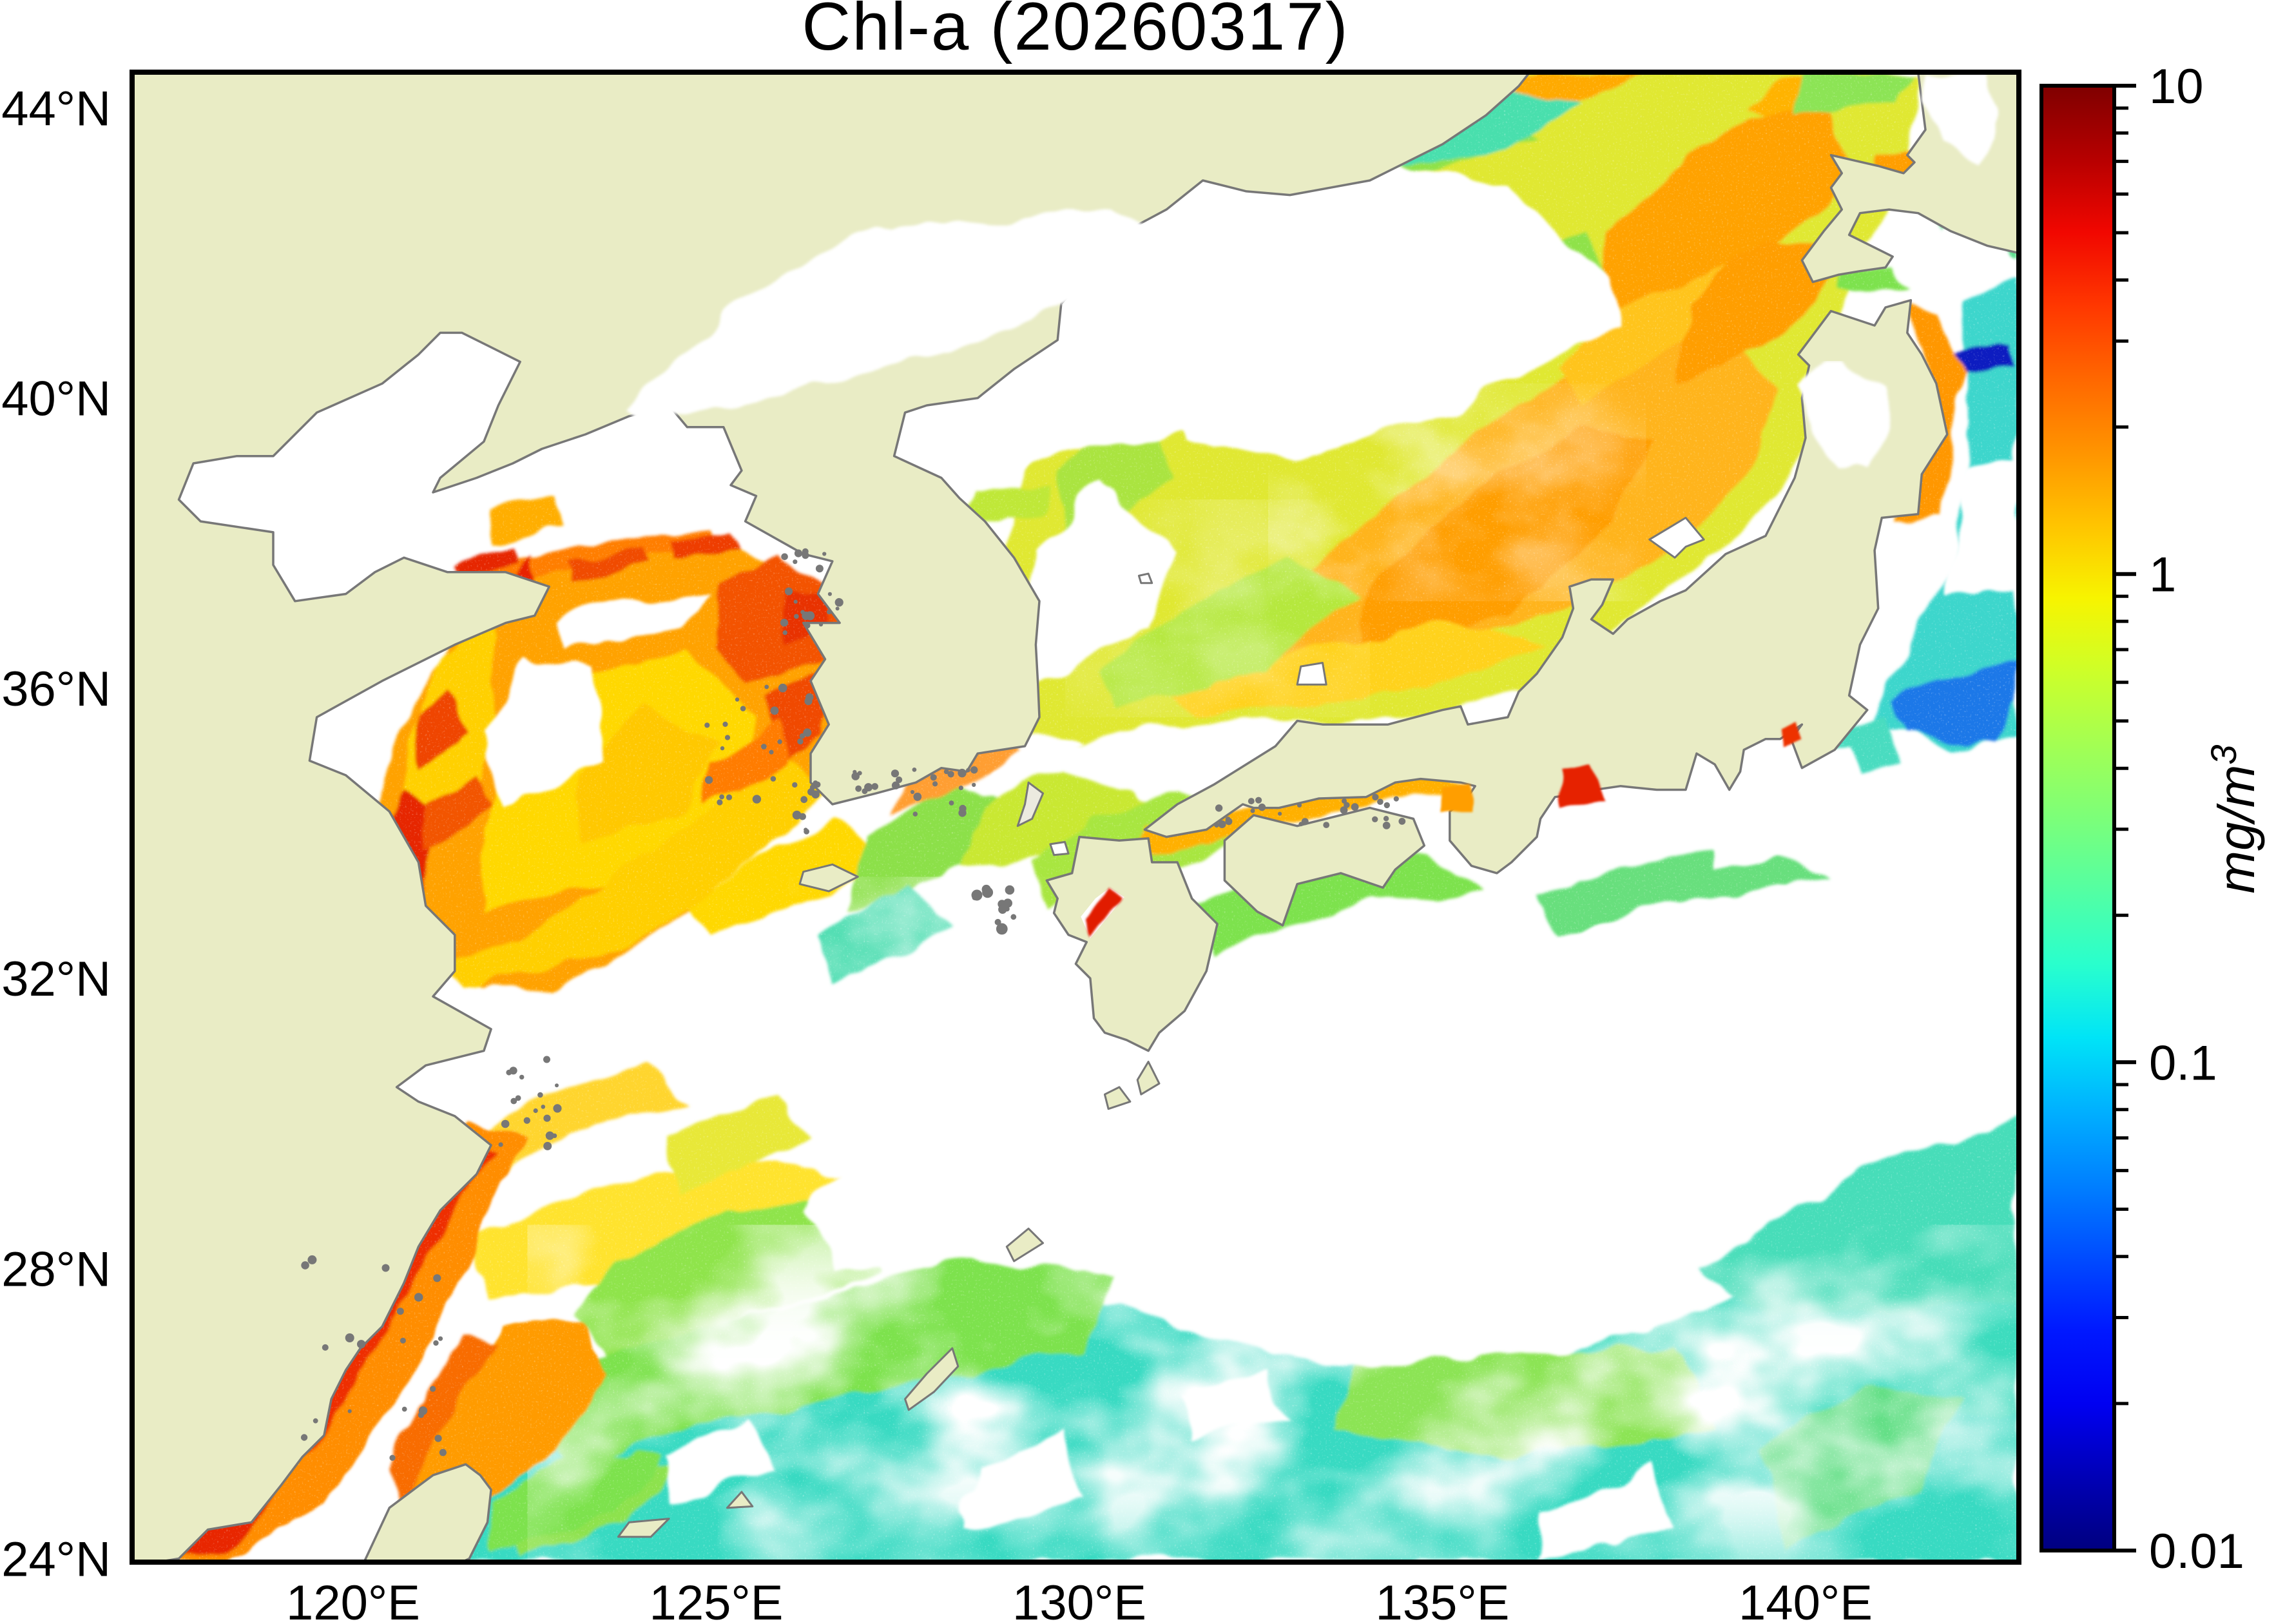 This screenshot has height=1624, width=2285. What do you see at coordinates (1443, 1600) in the screenshot?
I see `svg-text: 135°E` at bounding box center [1443, 1600].